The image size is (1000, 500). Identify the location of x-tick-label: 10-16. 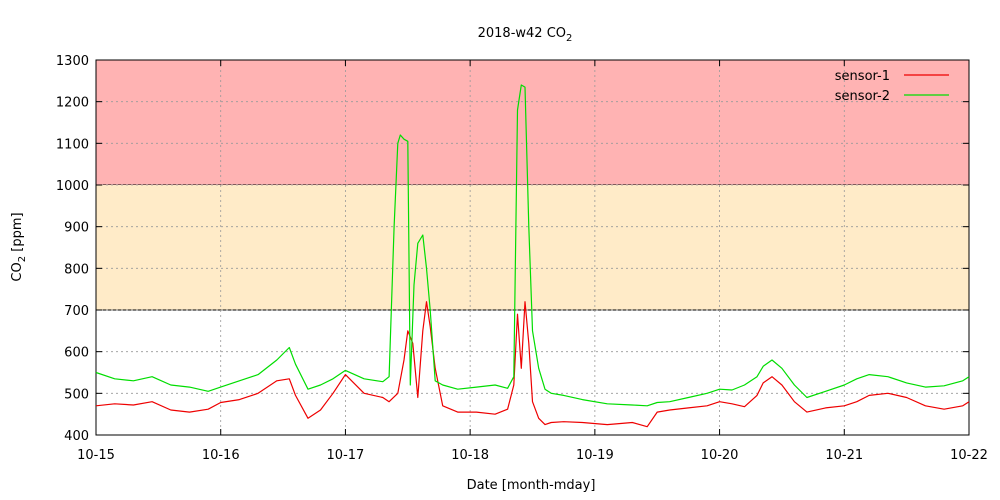
(221, 455).